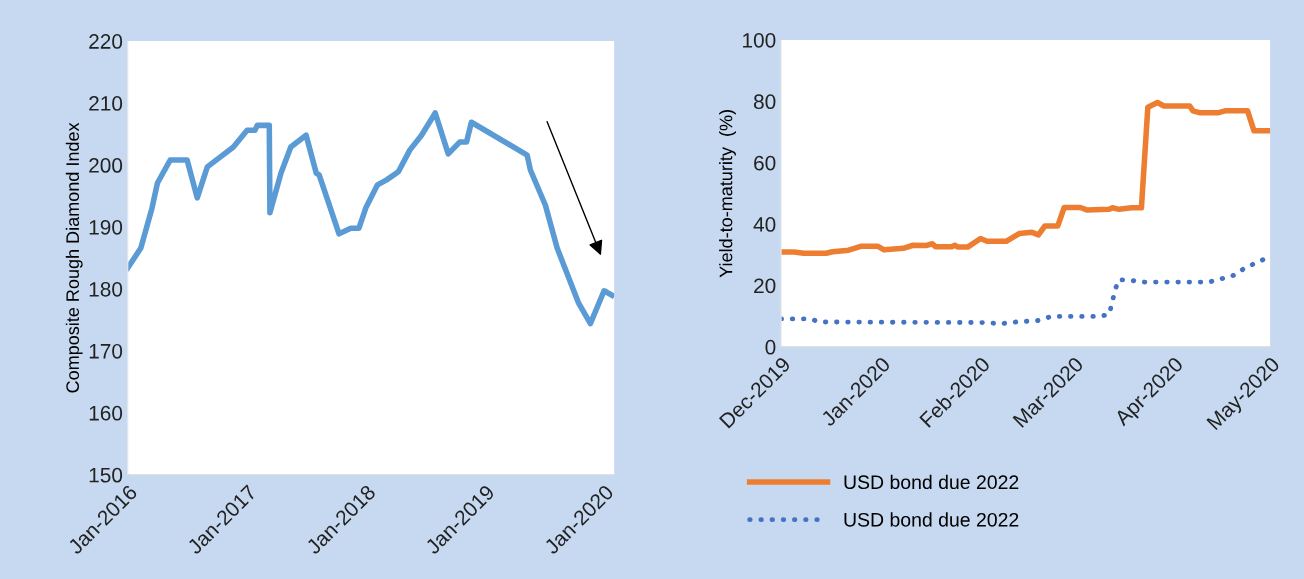 This screenshot has height=579, width=1304. Describe the element at coordinates (765, 163) in the screenshot. I see `y-tick-label: 60` at that location.